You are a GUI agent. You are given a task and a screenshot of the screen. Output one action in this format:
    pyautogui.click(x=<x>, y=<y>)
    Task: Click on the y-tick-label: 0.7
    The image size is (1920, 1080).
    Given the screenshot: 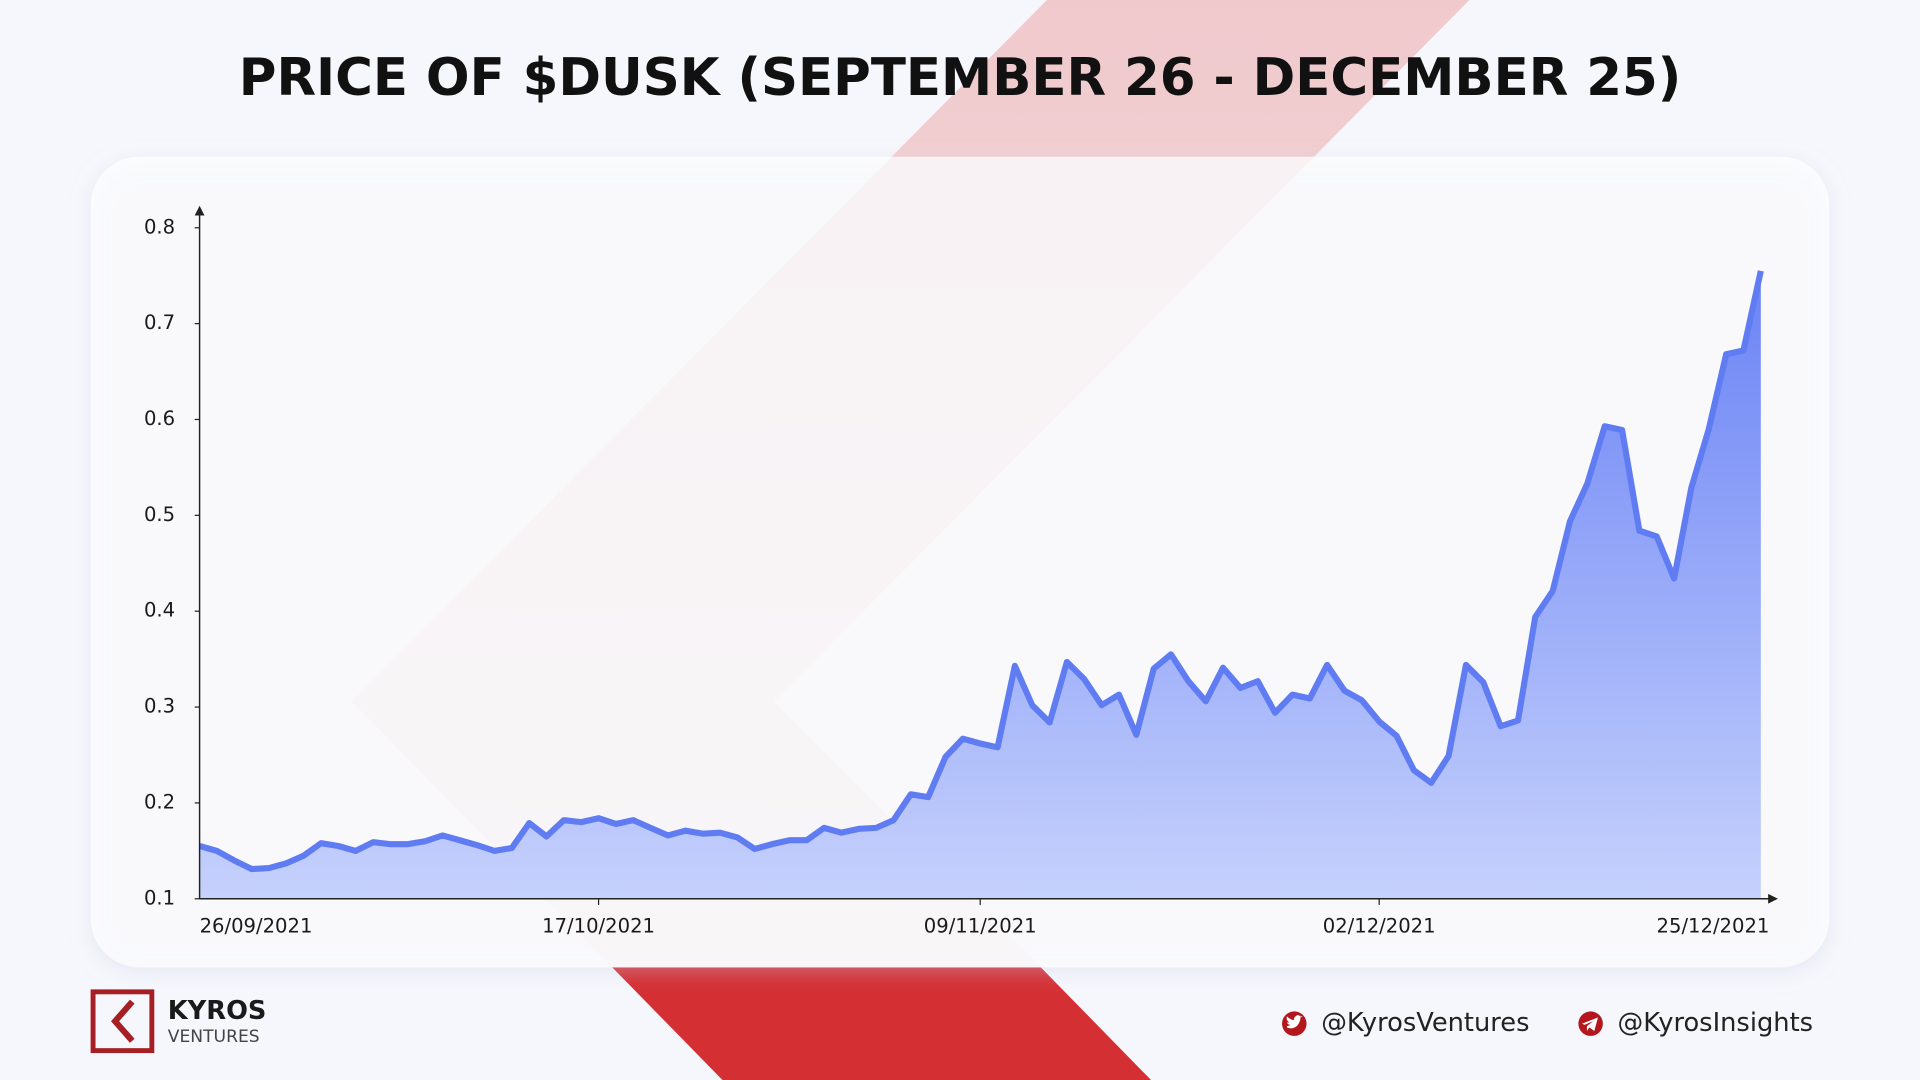 What is the action you would take?
    pyautogui.click(x=159, y=322)
    